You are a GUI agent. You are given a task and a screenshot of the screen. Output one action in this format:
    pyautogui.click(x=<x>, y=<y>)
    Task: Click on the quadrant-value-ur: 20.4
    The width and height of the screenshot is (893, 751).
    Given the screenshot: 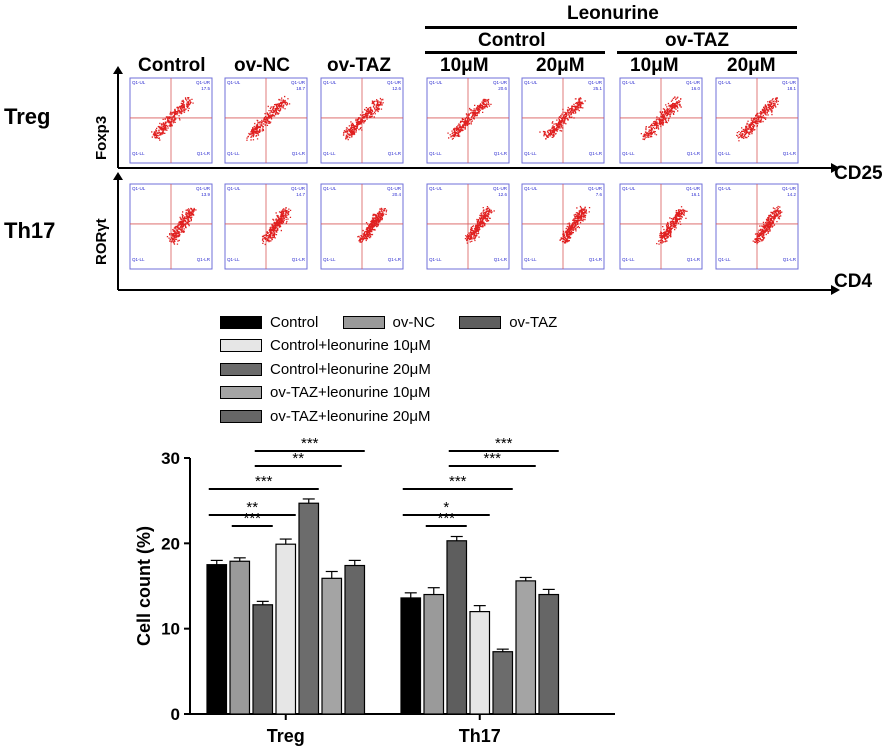 What is the action you would take?
    pyautogui.click(x=396, y=194)
    